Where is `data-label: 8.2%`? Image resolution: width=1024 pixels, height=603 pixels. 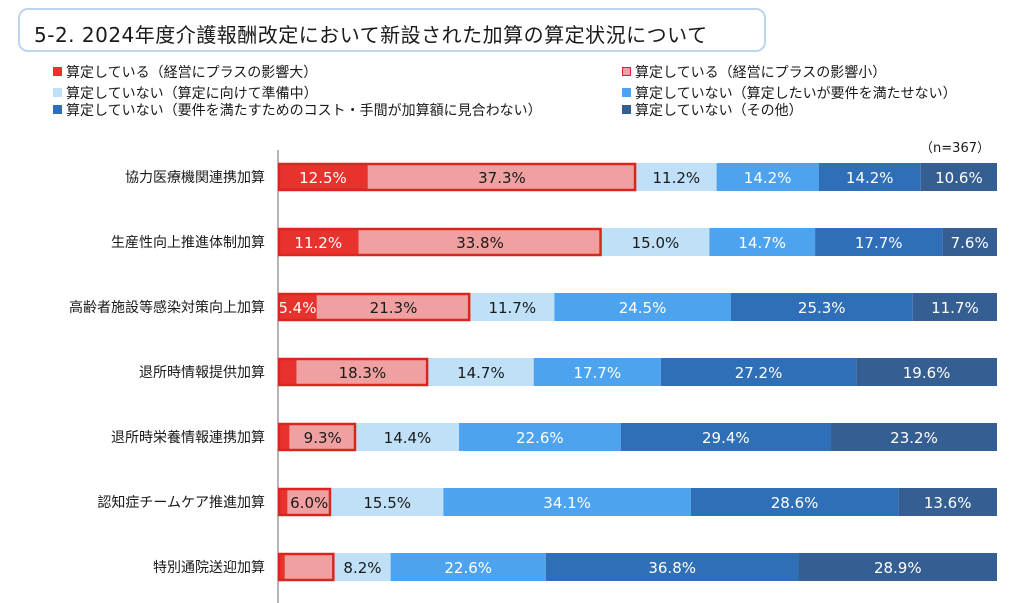 data-label: 8.2% is located at coordinates (362, 568).